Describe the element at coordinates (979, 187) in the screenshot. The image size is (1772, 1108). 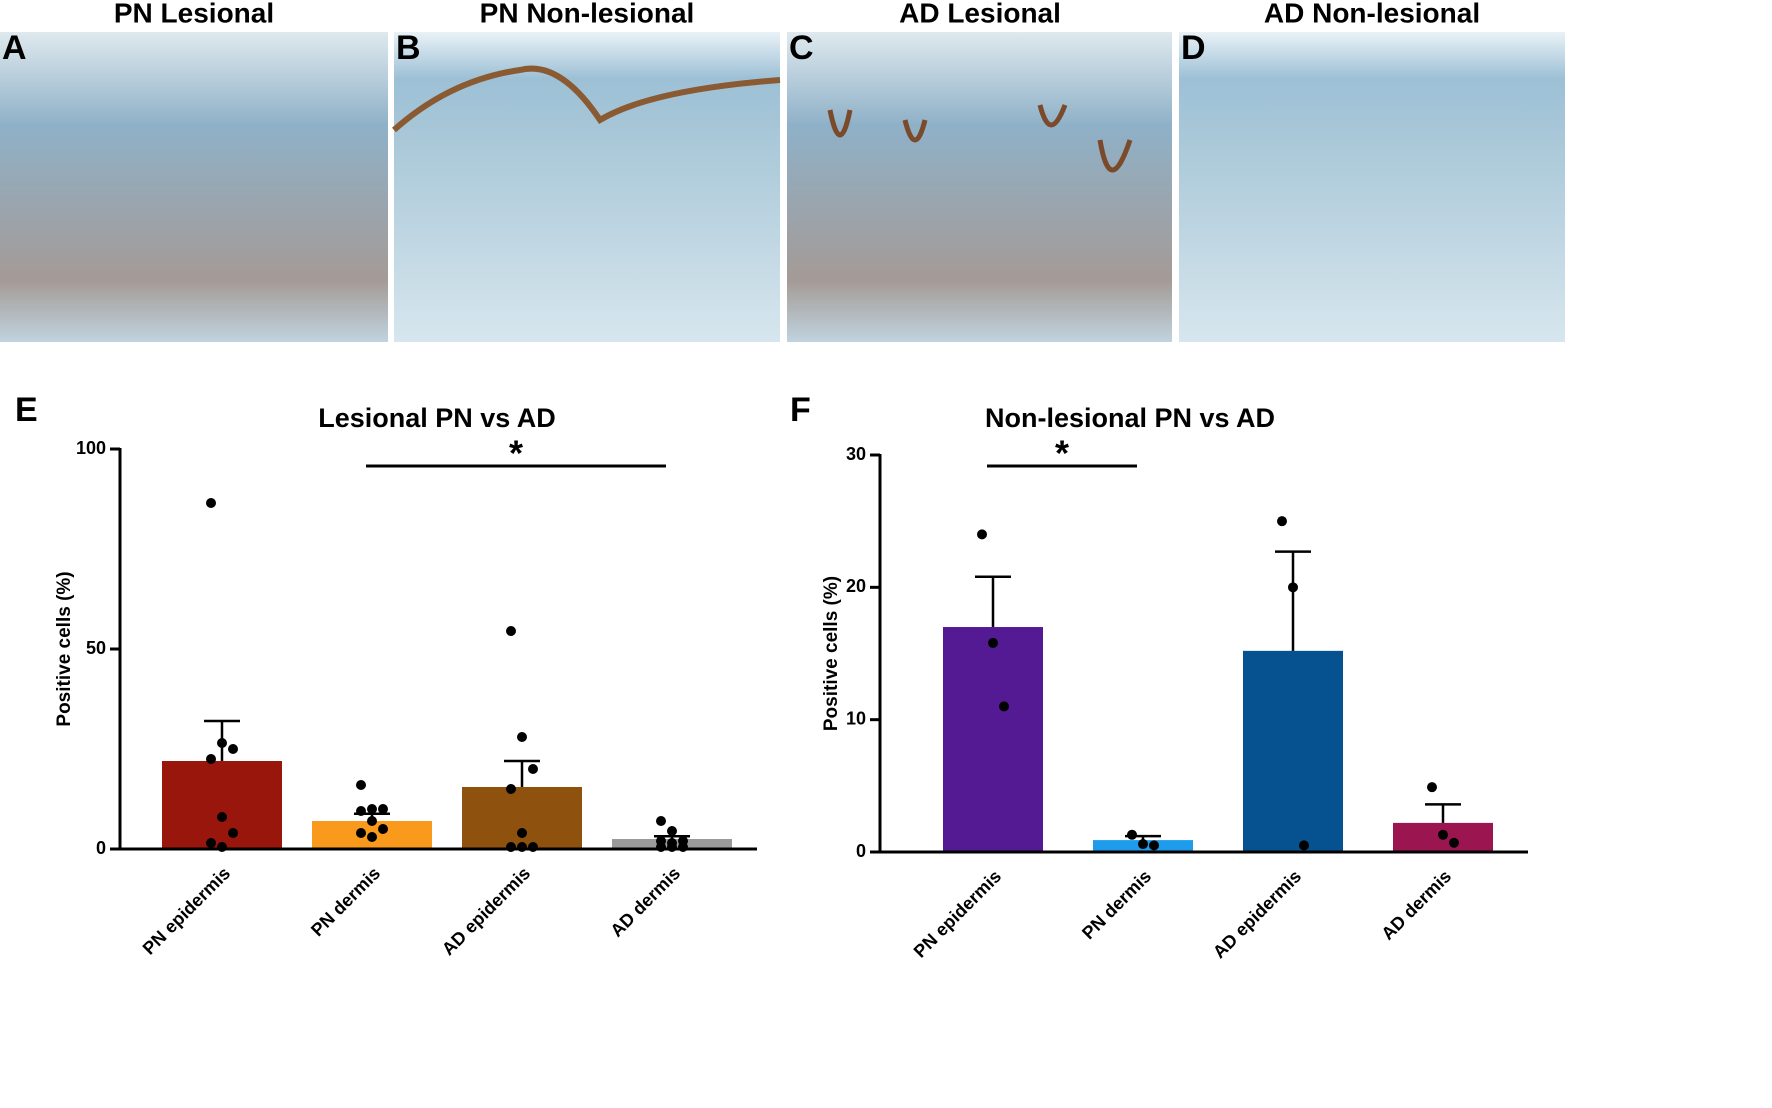
I see `image-c` at that location.